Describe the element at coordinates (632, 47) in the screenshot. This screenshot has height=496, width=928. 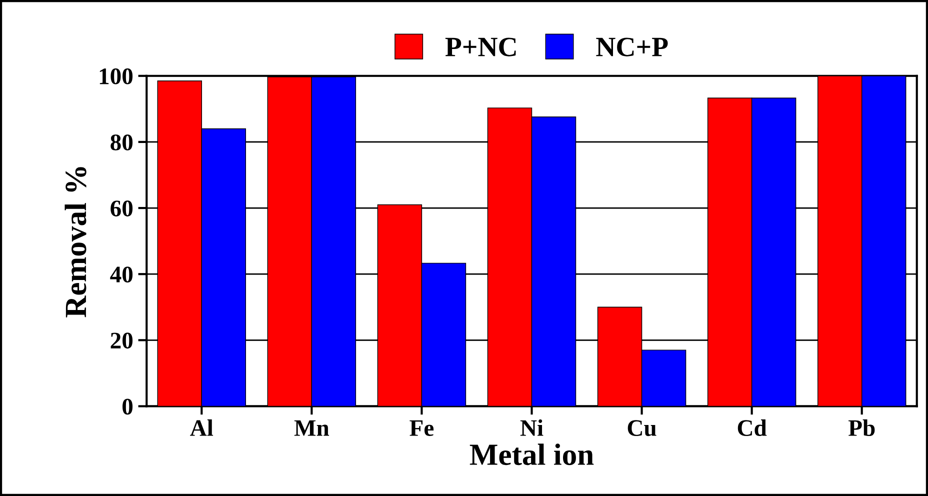
I see `legend-label: NC+P` at that location.